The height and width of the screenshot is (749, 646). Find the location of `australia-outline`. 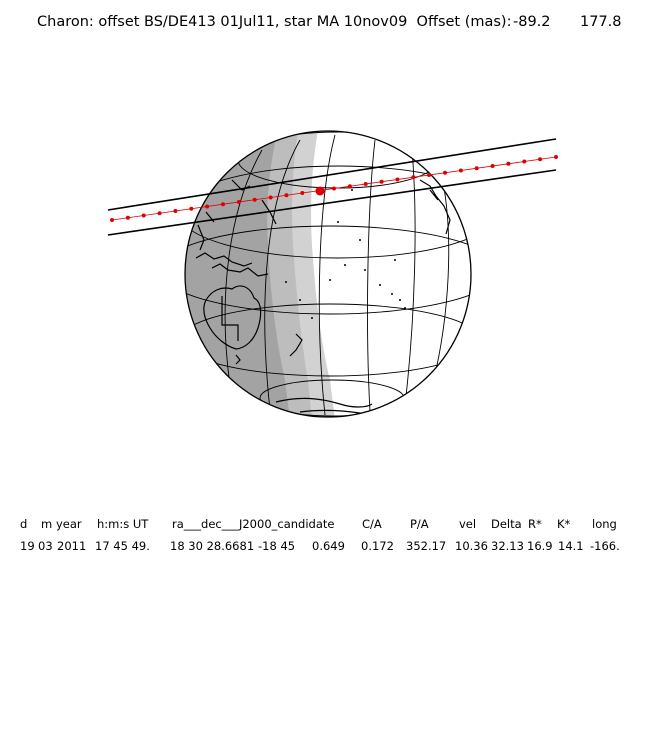

australia-outline is located at coordinates (232, 317).